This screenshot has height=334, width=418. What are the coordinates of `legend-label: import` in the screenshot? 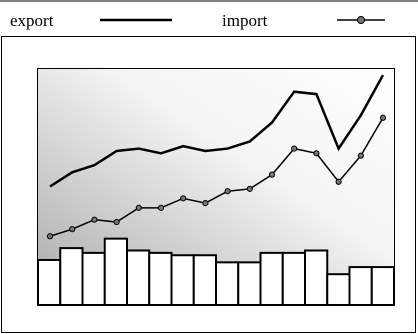 It's located at (245, 20).